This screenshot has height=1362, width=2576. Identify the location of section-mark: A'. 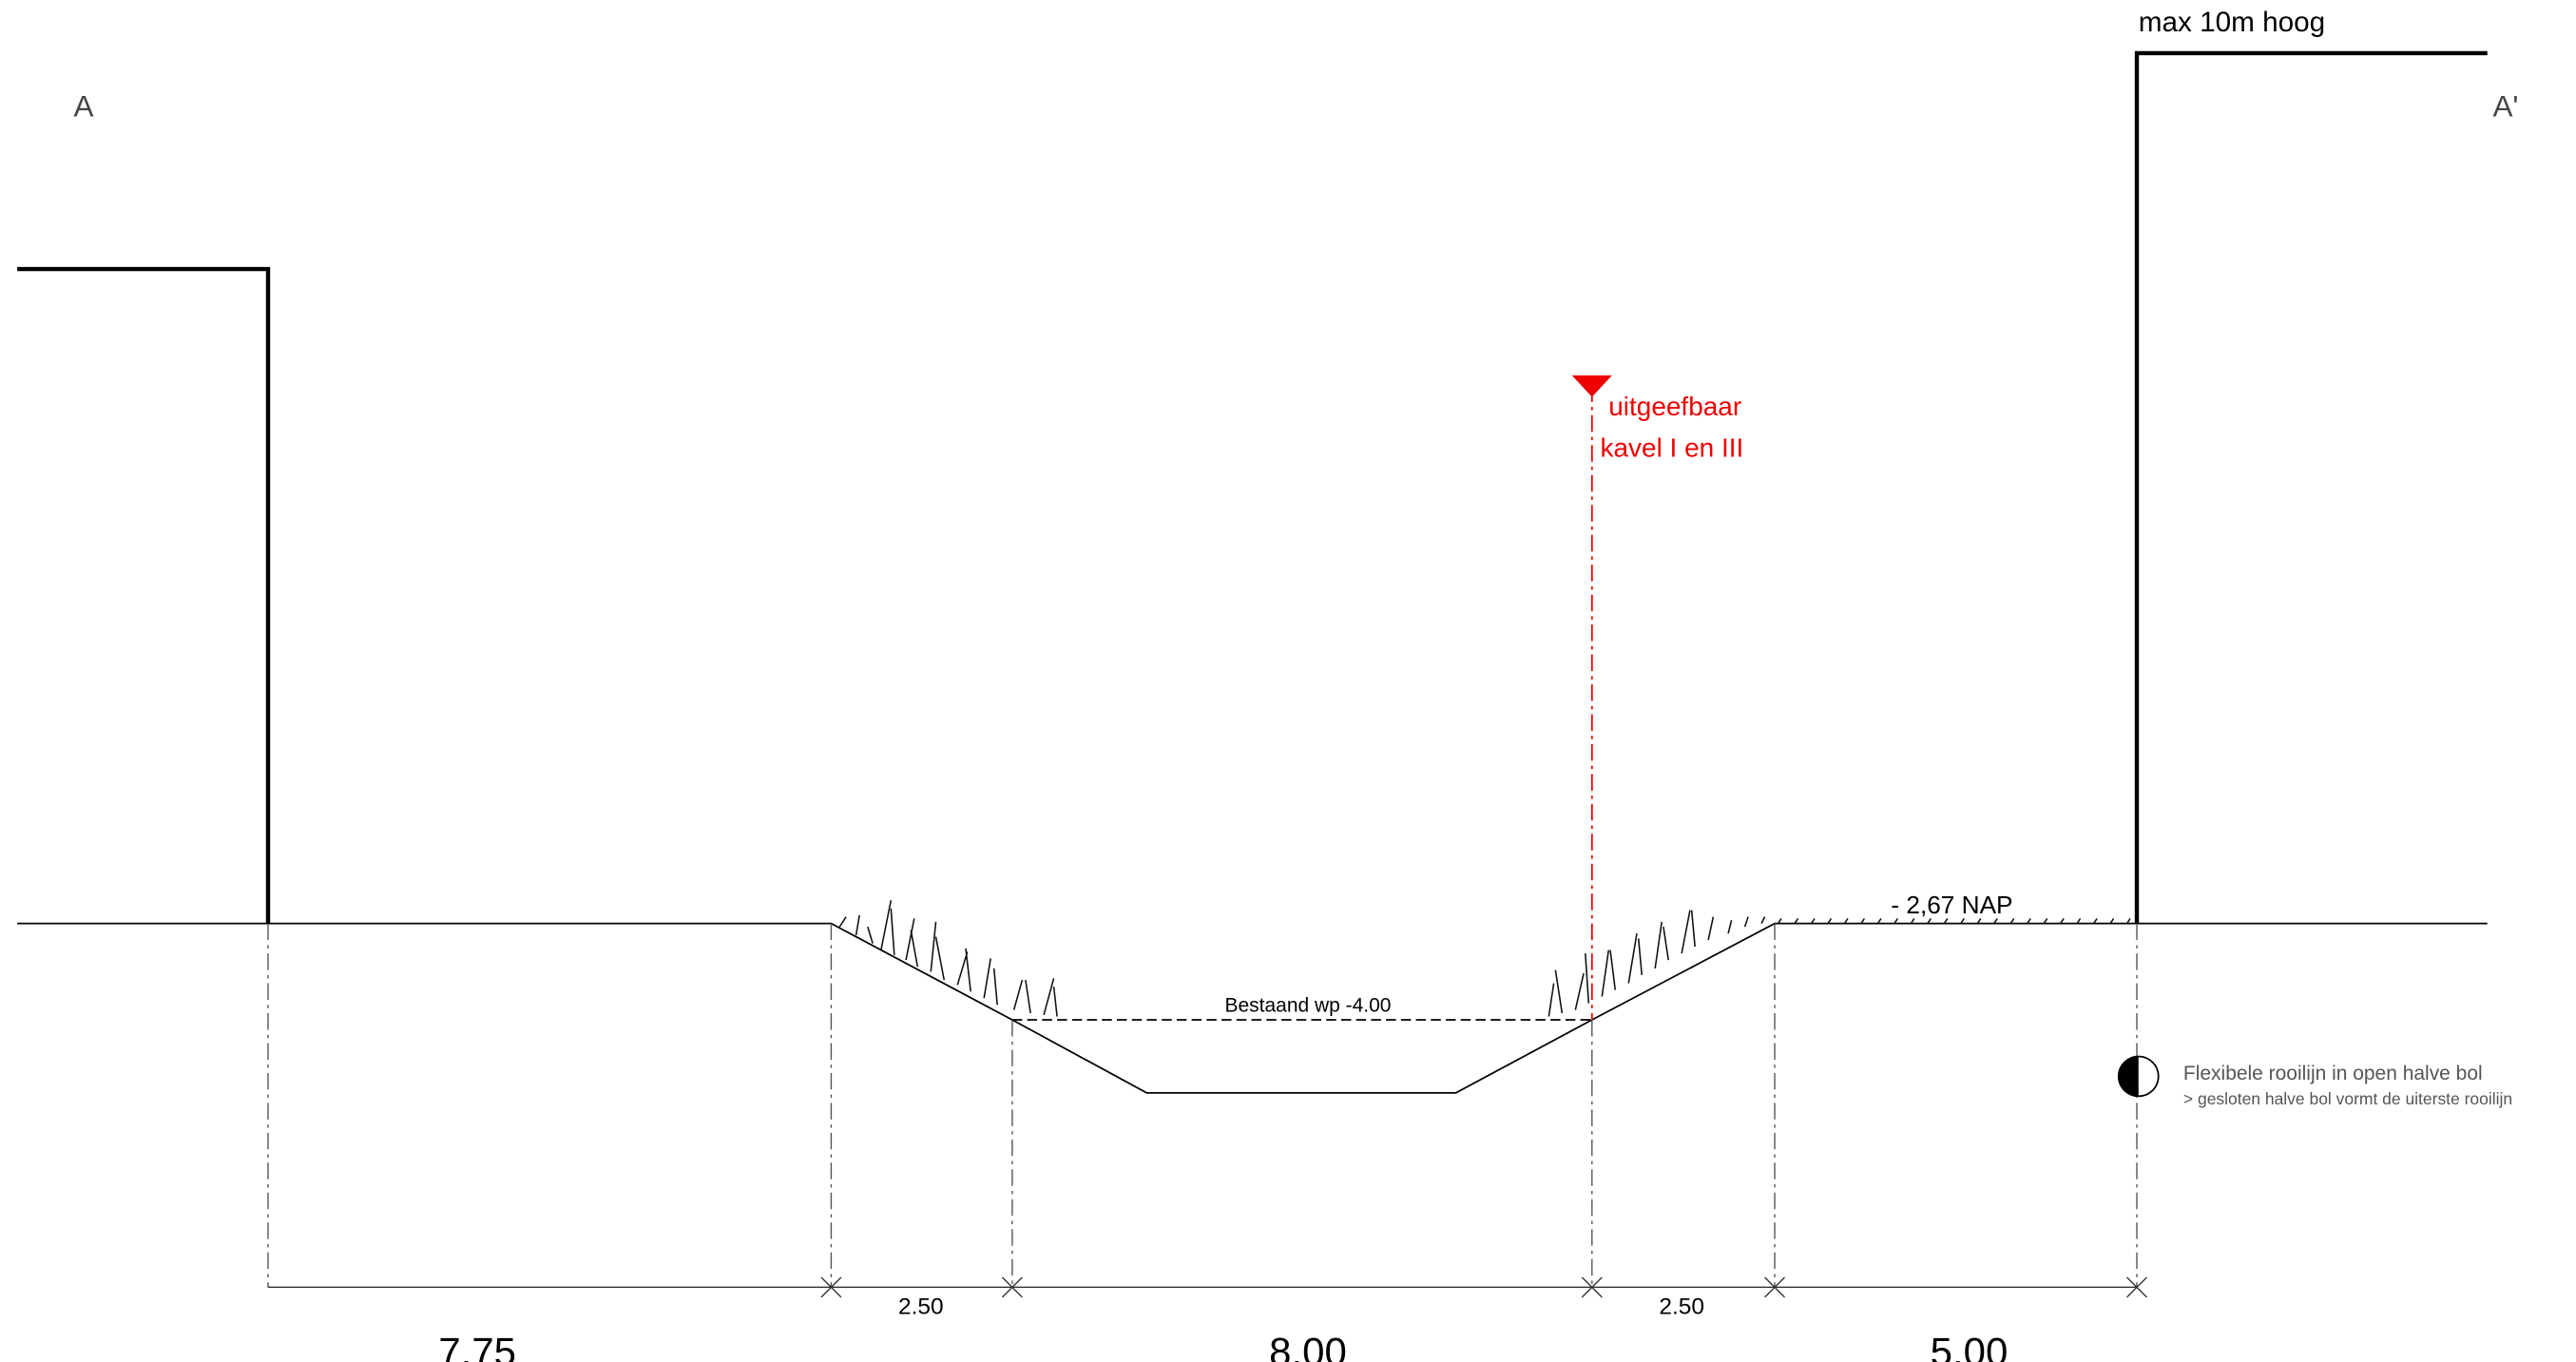
(2505, 106).